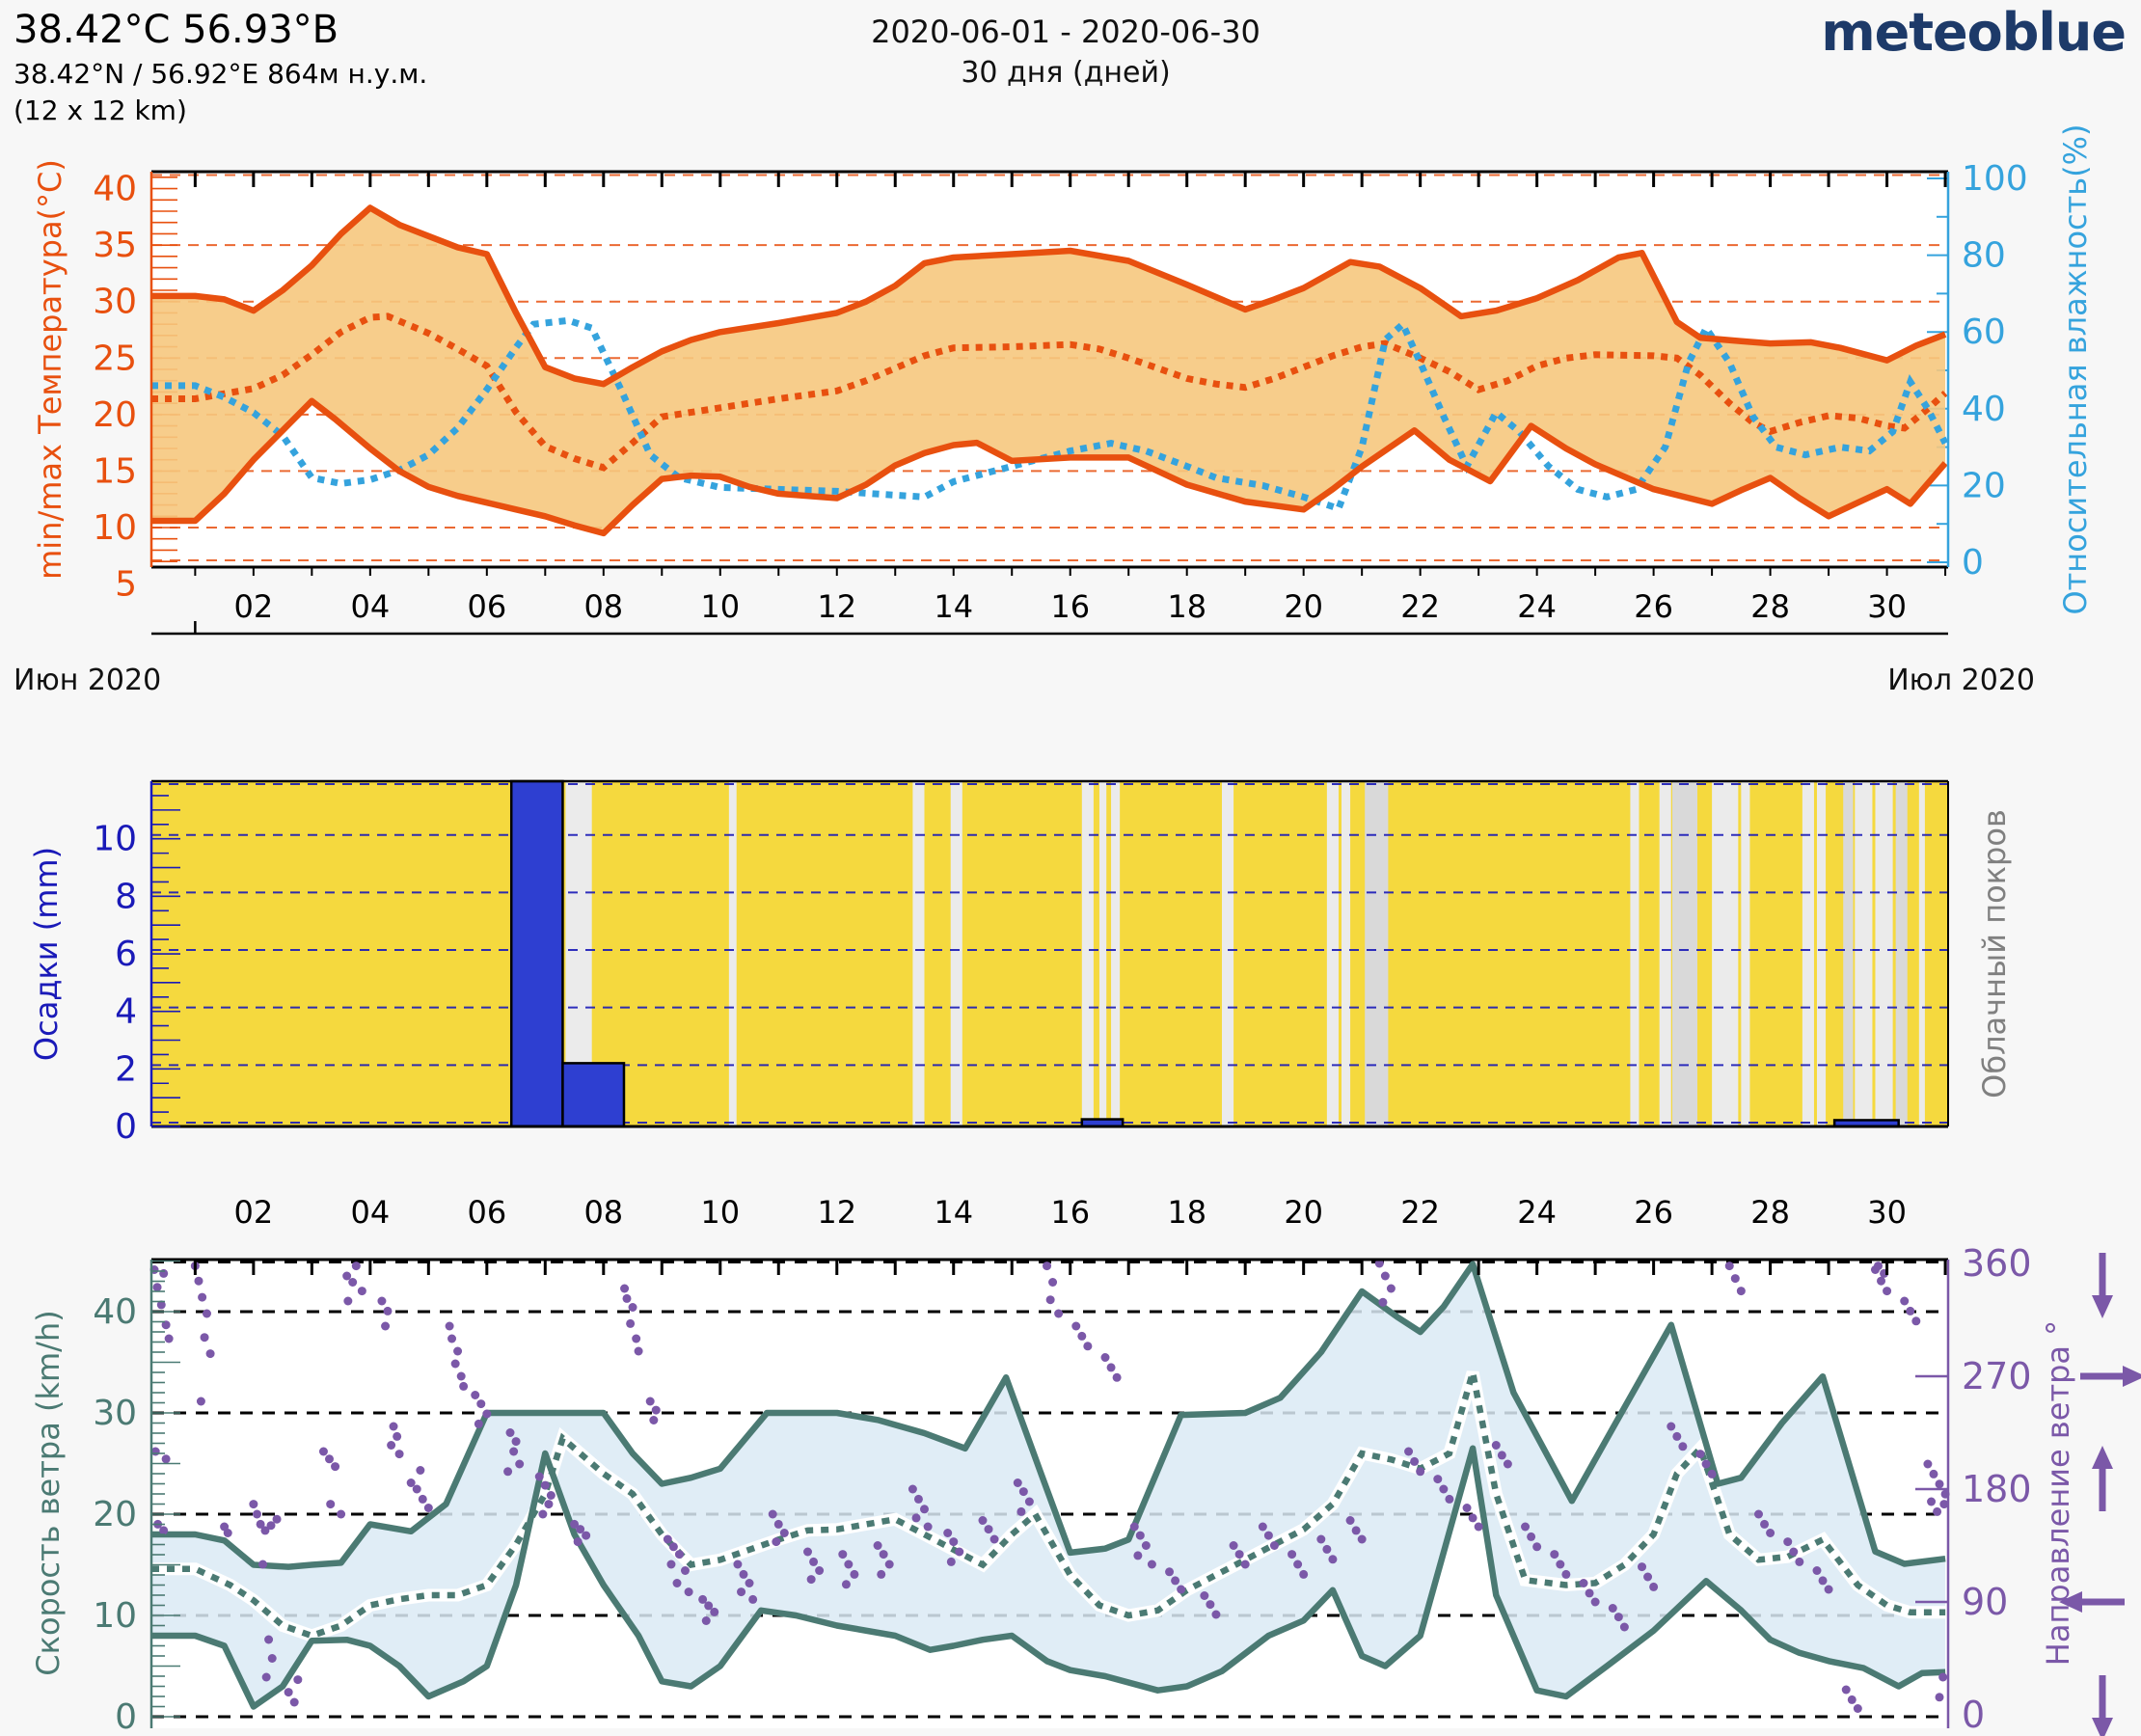 This screenshot has width=2141, height=1736. I want to click on svg-text: 15, so click(115, 471).